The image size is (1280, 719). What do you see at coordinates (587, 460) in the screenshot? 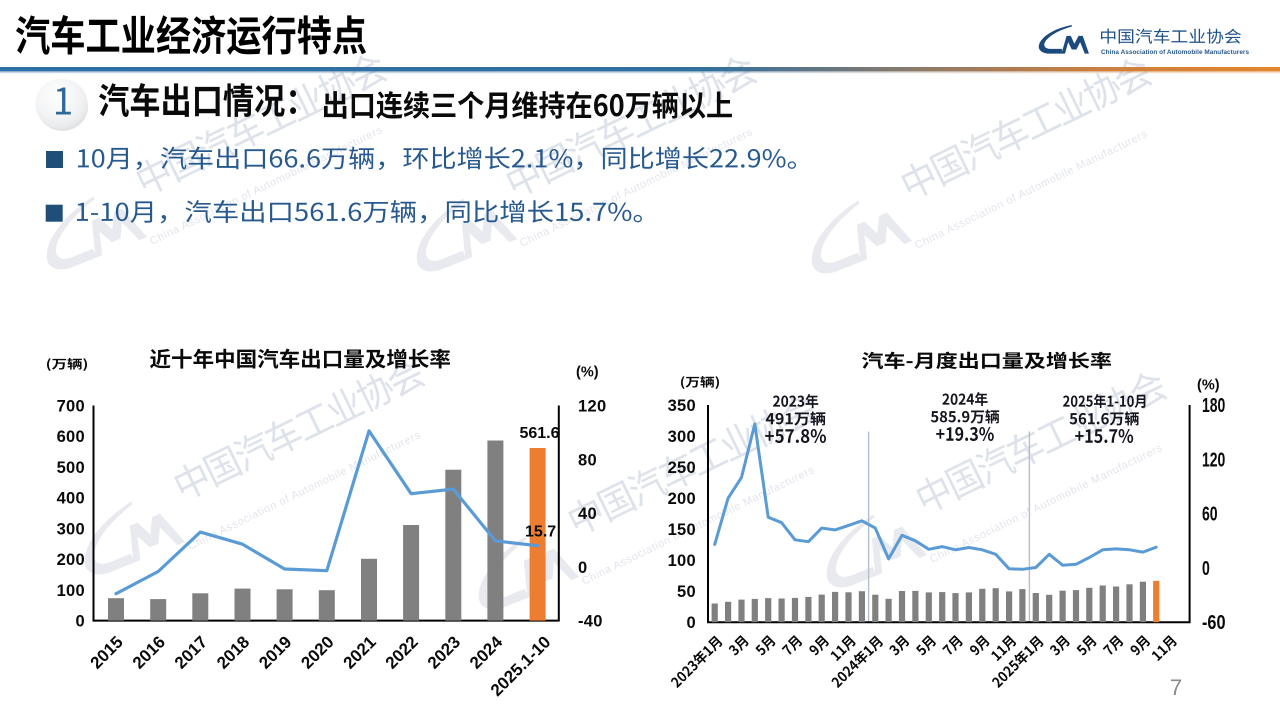
I see `svg-text: 80` at bounding box center [587, 460].